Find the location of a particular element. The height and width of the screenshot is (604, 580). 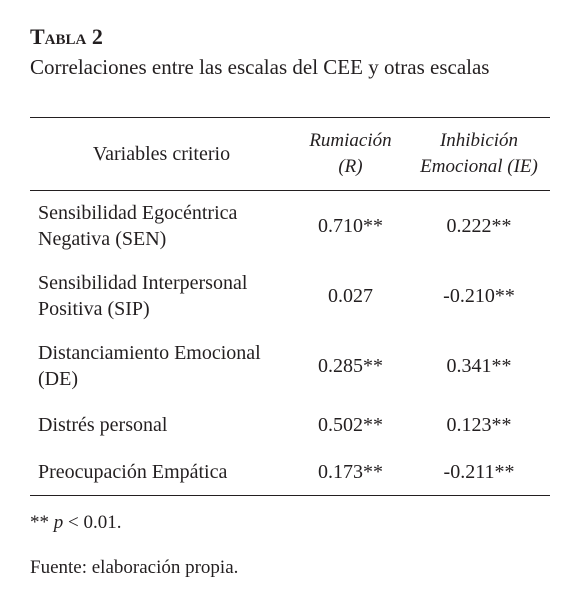

column-header: Variables criterio is located at coordinates (161, 154).